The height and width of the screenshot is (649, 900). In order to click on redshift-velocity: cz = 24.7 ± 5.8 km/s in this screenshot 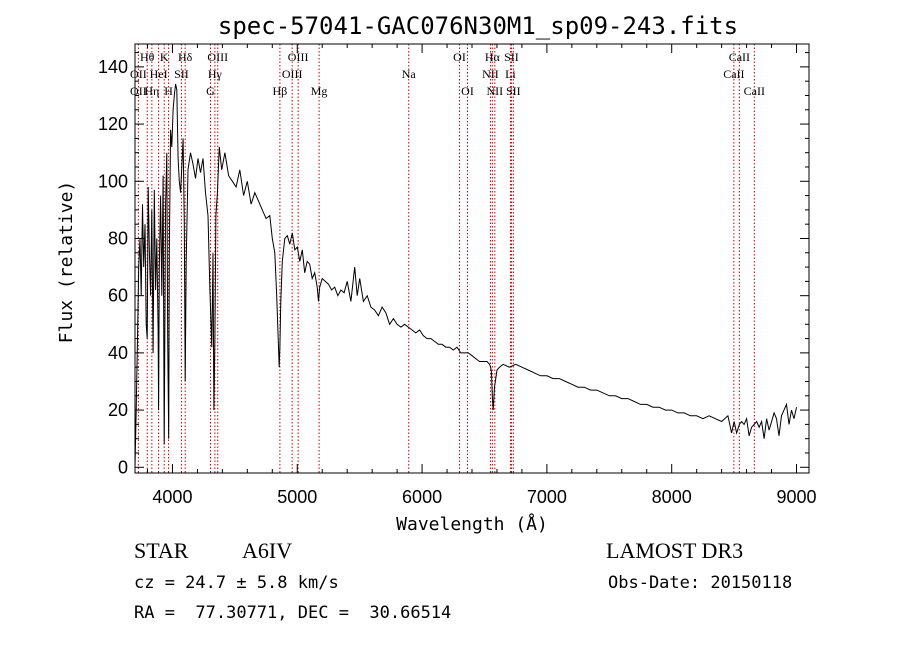, I will do `click(236, 583)`.